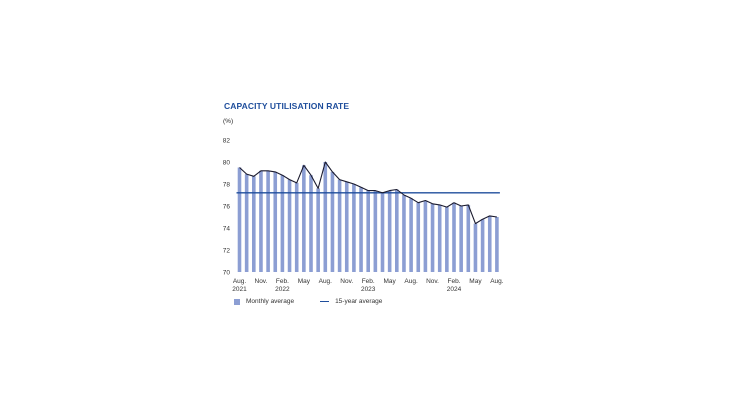 Image resolution: width=730 pixels, height=410 pixels. I want to click on y-axis-unit-label: (%), so click(228, 121).